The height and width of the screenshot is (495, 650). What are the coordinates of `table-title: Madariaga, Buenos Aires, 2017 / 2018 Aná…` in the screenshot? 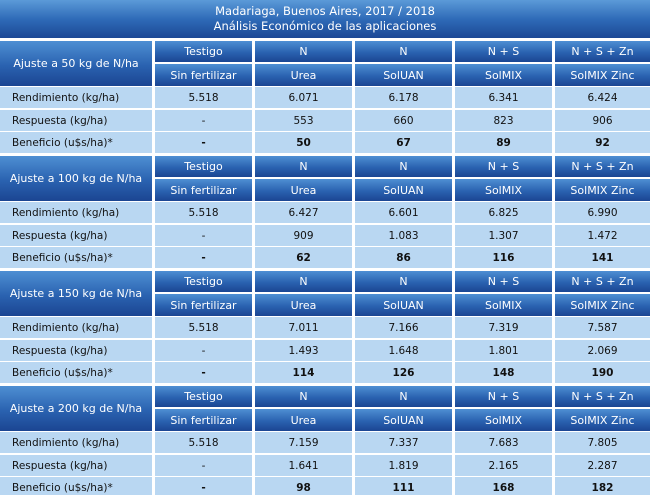 It's located at (325, 19).